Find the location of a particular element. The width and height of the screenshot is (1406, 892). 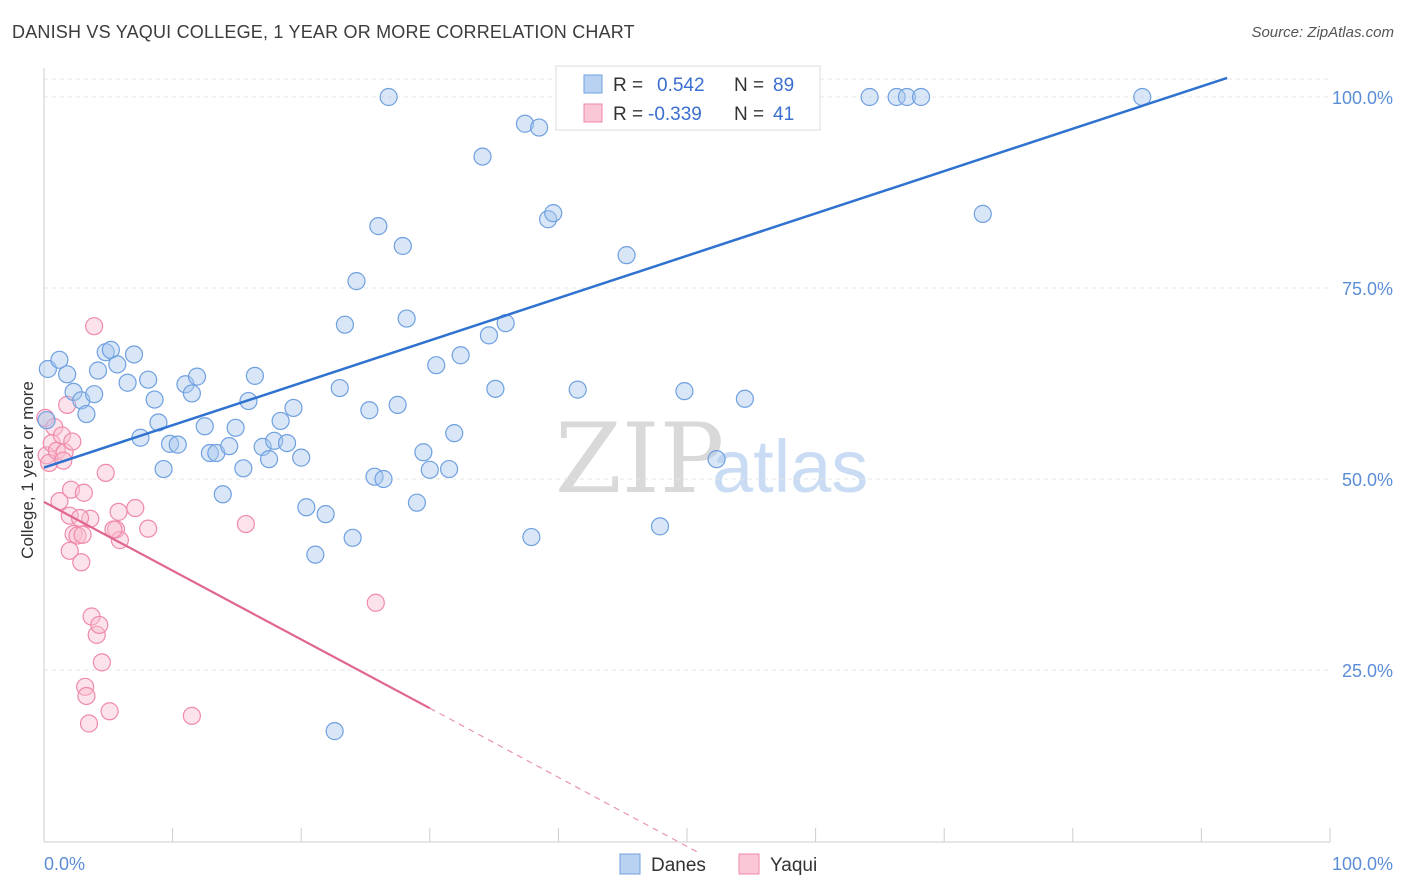

x-tick-label-min: 0.0% is located at coordinates (64, 864).